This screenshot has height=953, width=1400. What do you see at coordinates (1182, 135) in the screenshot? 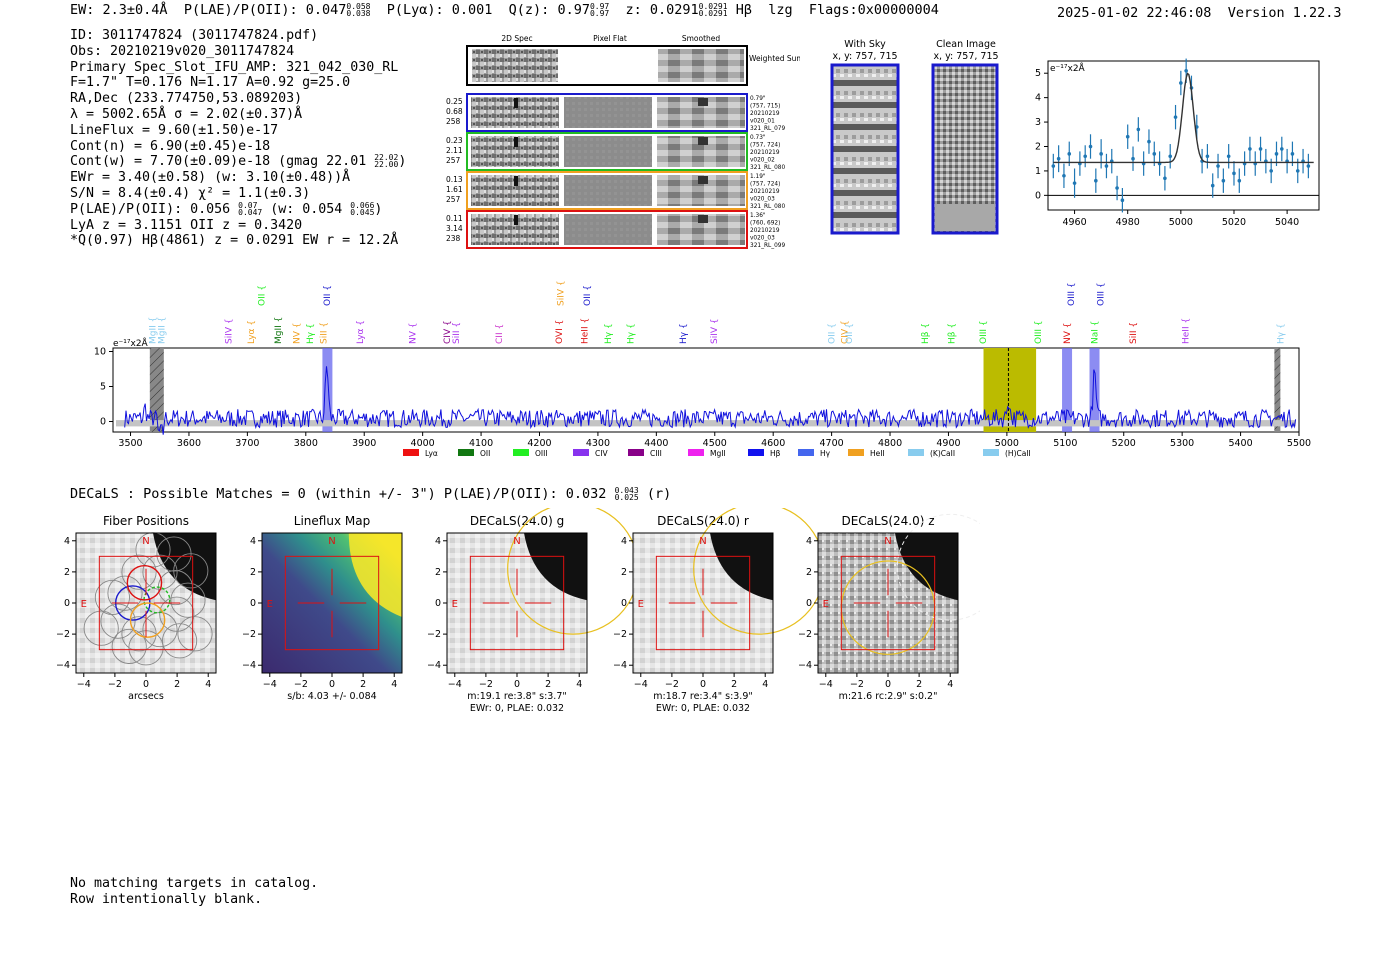
I see `fit-marks` at bounding box center [1182, 135].